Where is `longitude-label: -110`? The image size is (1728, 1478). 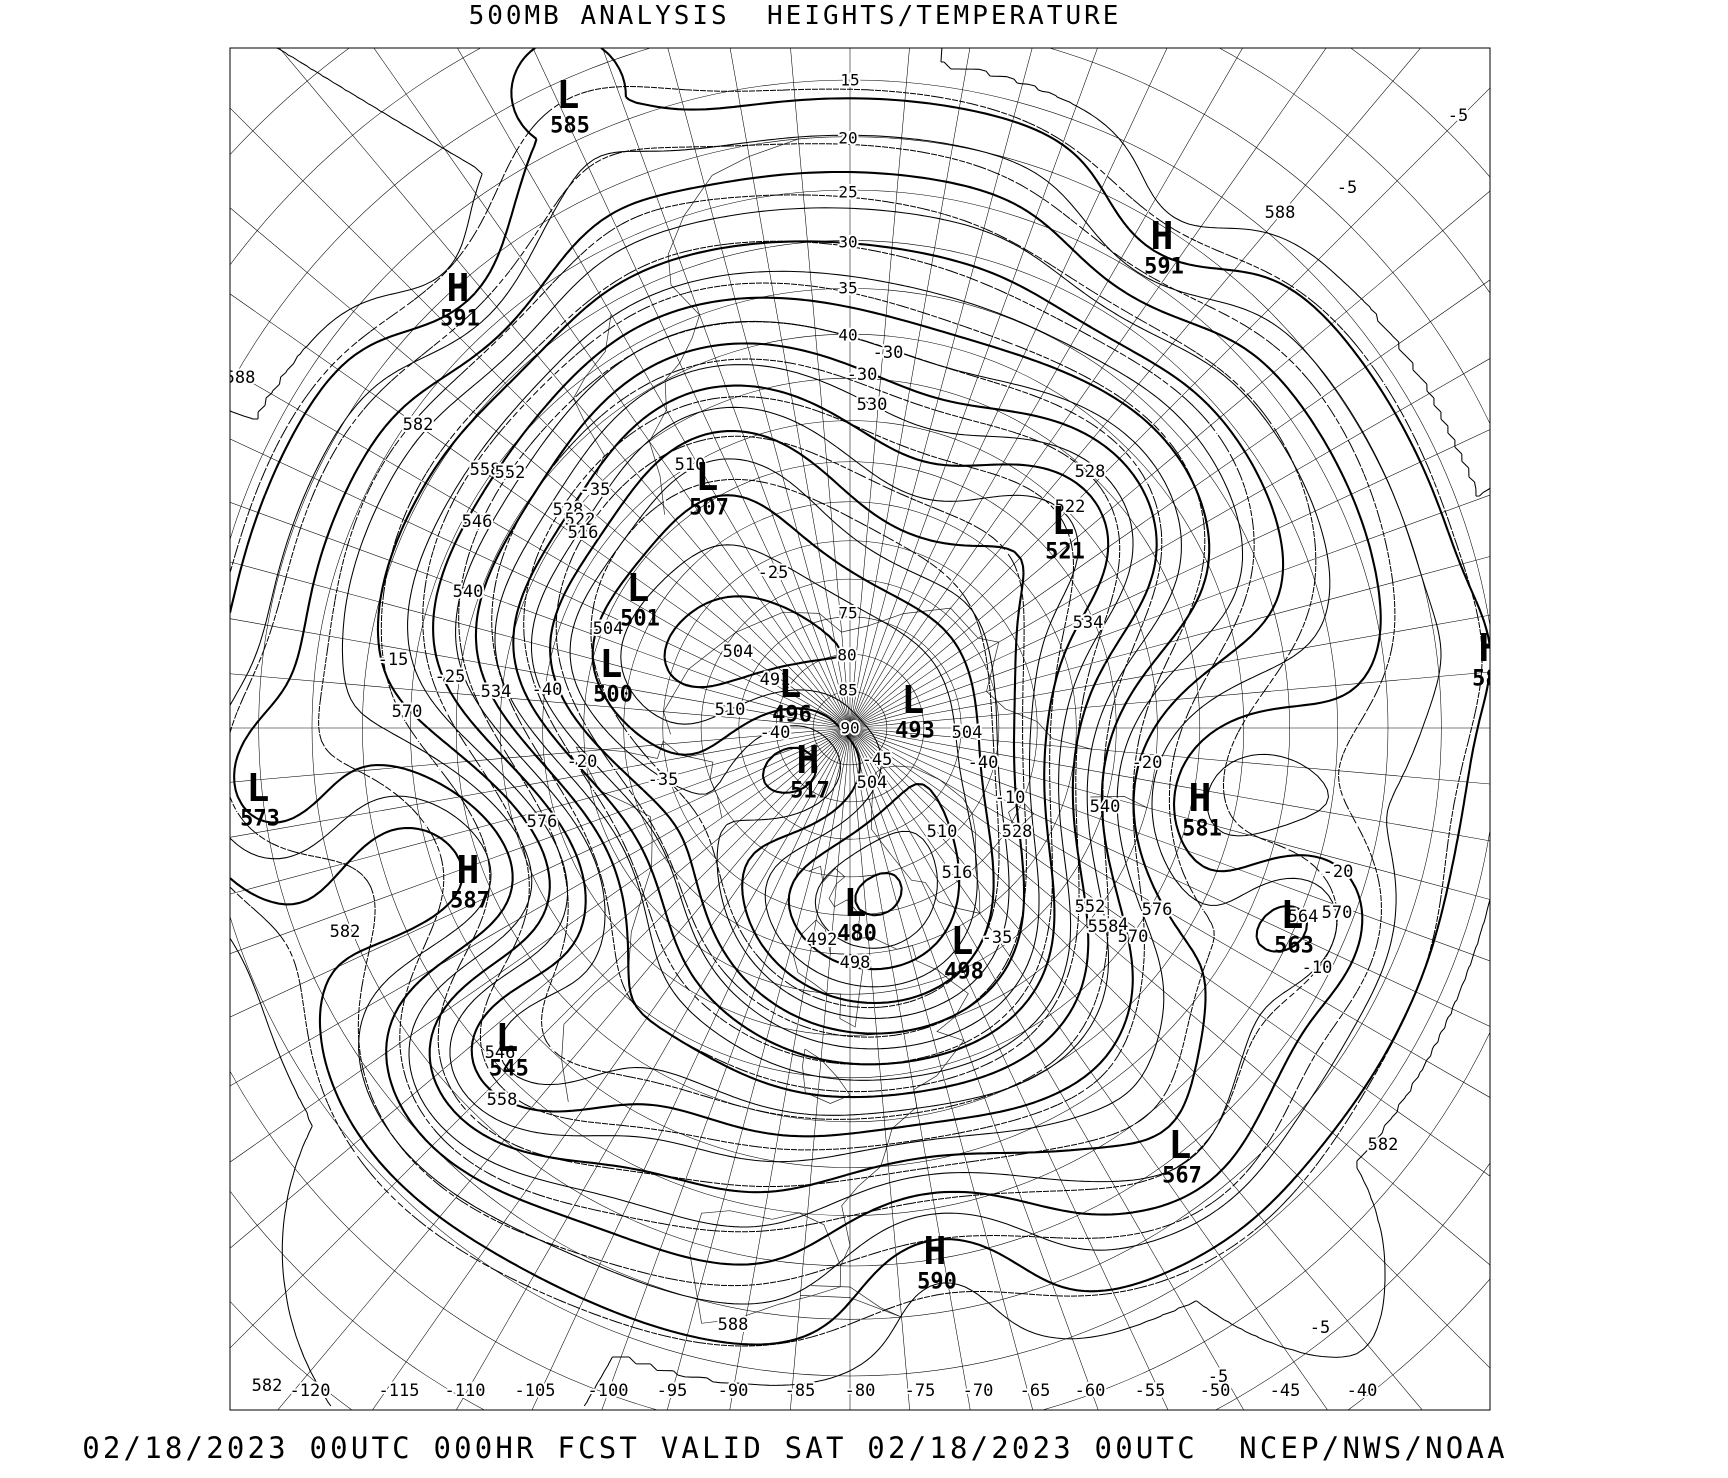 longitude-label: -110 is located at coordinates (465, 1391).